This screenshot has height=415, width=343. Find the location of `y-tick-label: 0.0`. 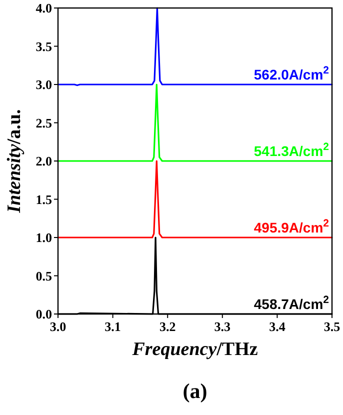

y-tick-label: 0.0 is located at coordinates (44, 314).